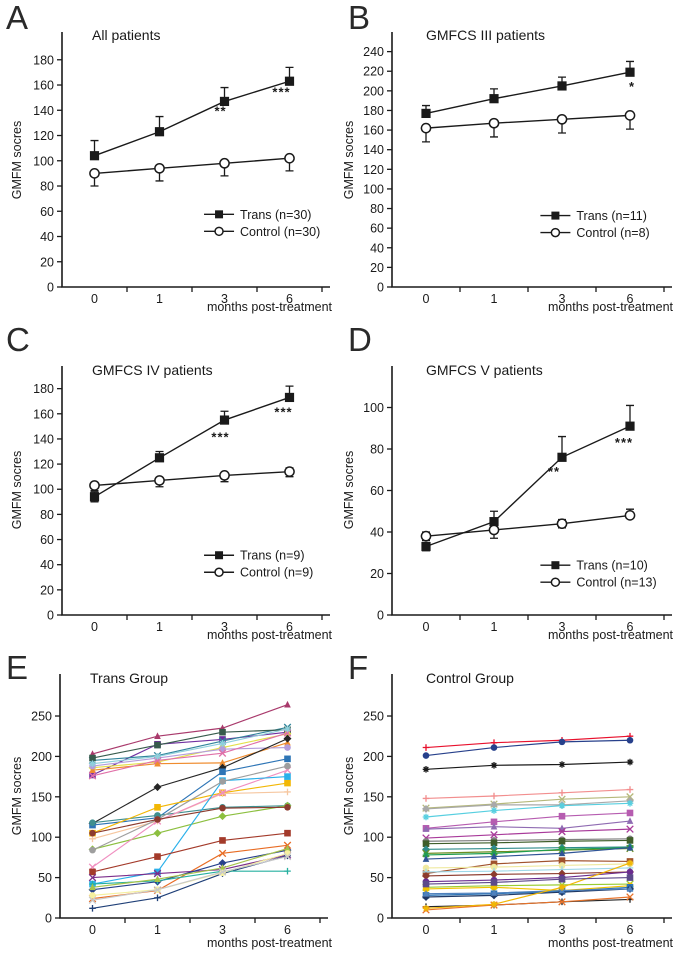 Image resolution: width=685 pixels, height=964 pixels. What do you see at coordinates (280, 232) in the screenshot?
I see `svg-text: Control (n=30)` at bounding box center [280, 232].